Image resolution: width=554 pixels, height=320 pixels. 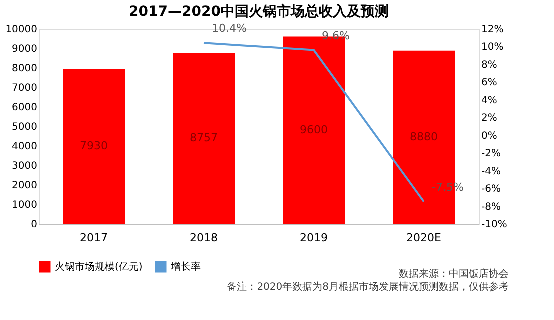 I want to click on y2-tick-label: -6%, so click(x=491, y=190).